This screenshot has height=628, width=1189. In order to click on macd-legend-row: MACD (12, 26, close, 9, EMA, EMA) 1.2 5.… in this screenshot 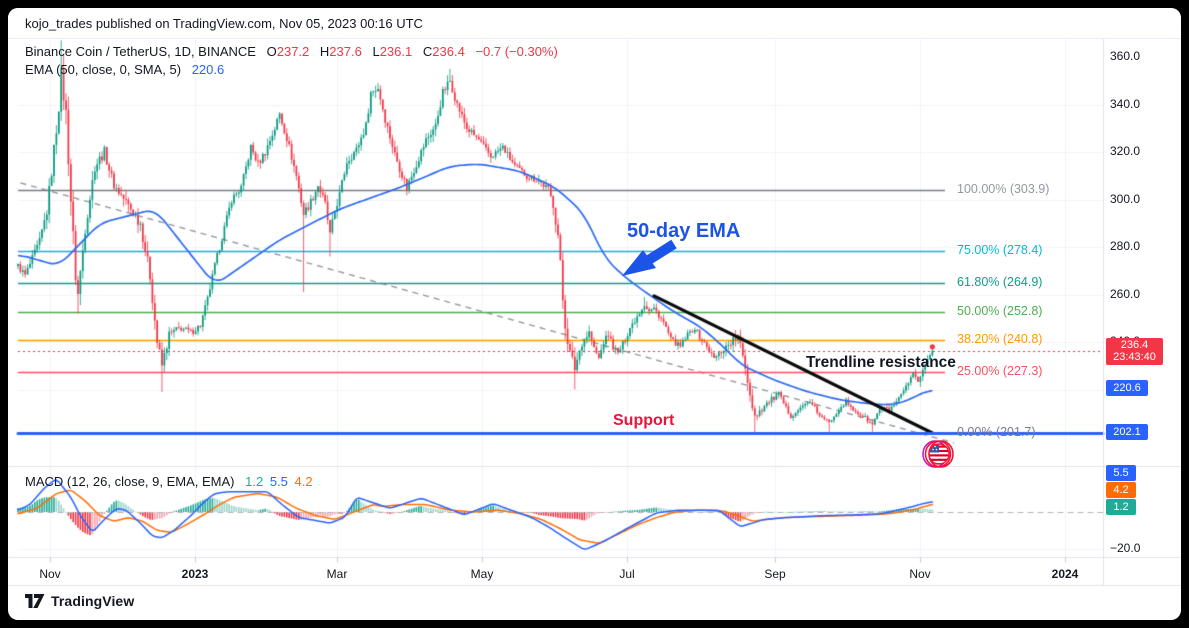, I will do `click(169, 481)`.